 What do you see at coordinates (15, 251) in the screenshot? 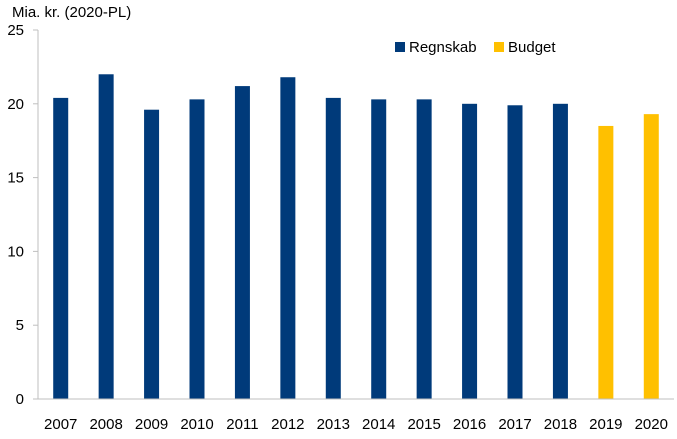
I see `y-tick-label: 10` at bounding box center [15, 251].